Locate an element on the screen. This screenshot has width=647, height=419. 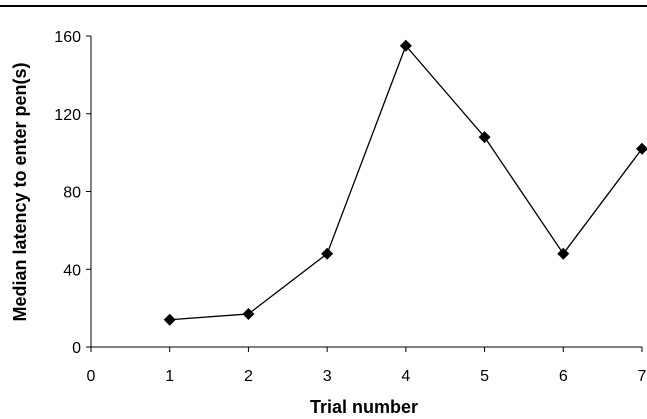
y-tick-label: 0 is located at coordinates (76, 348).